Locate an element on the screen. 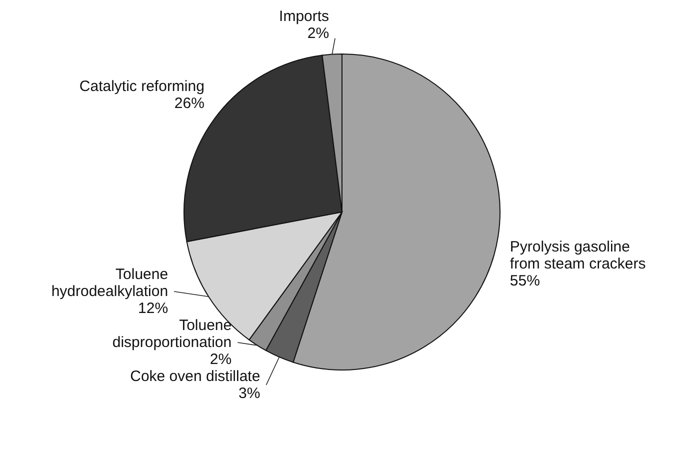  data-label: 3% is located at coordinates (249, 393).